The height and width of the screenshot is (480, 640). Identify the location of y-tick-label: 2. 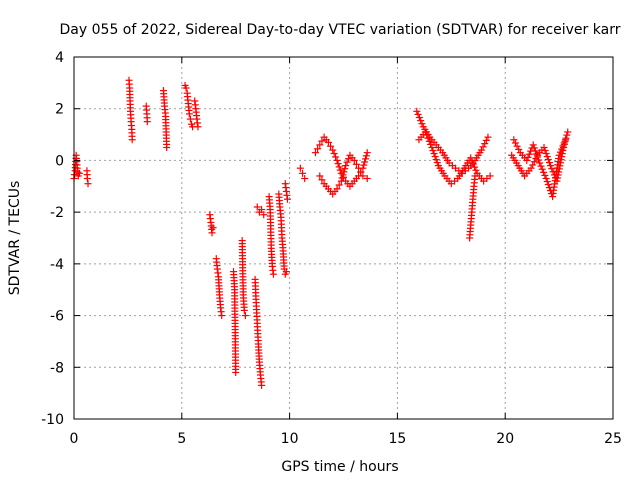
(59, 110).